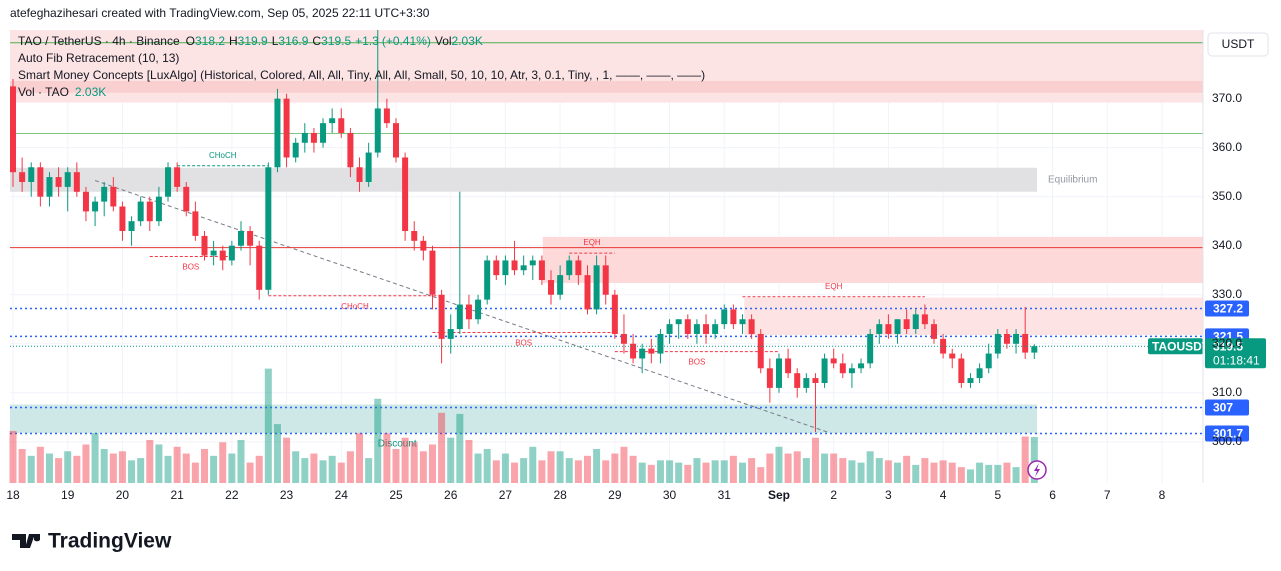 The height and width of the screenshot is (571, 1281). I want to click on zone-label: Equilibrium, so click(1072, 180).